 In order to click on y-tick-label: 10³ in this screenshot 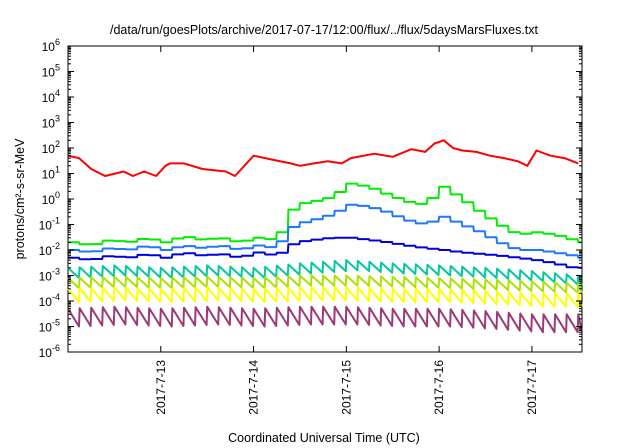, I will do `click(51, 122)`.